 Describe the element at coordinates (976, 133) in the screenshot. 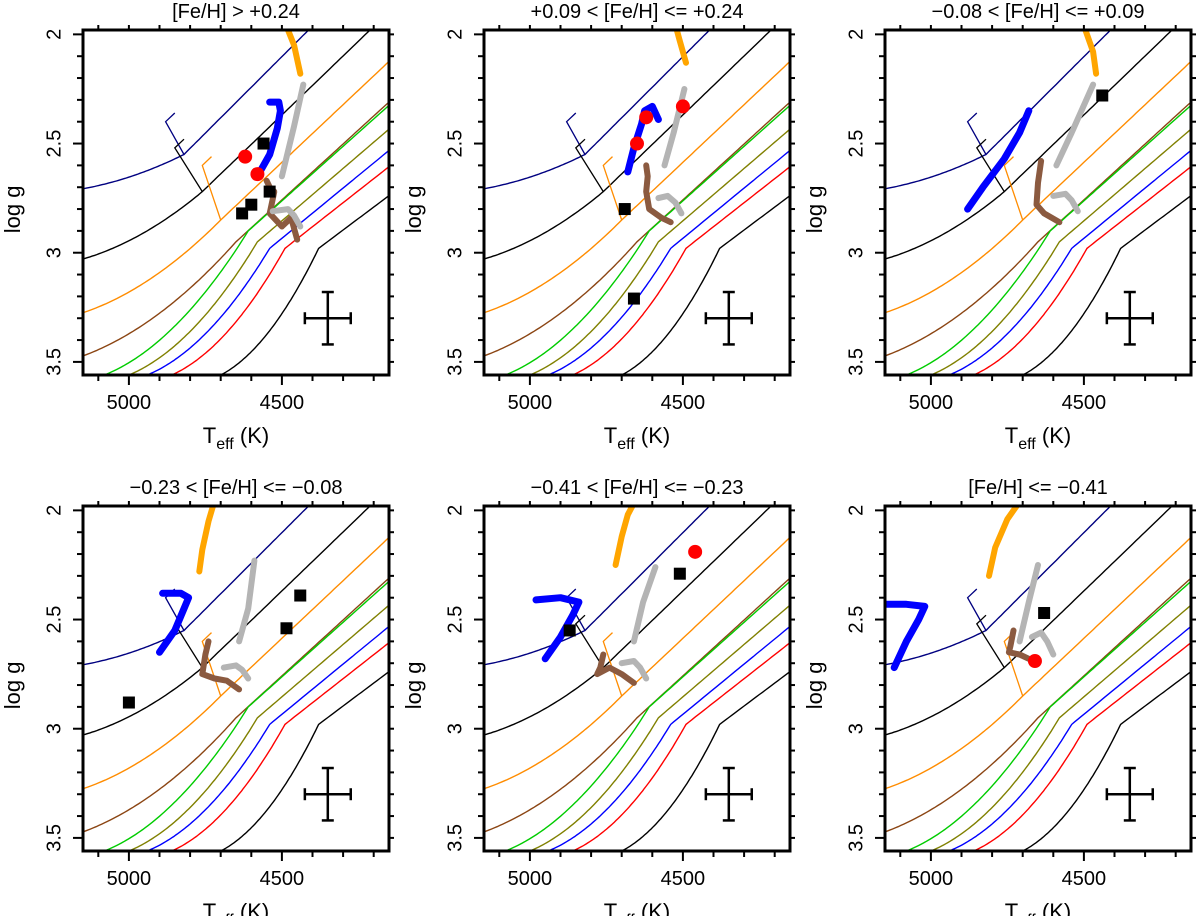

I see `isochrone-loop-navy` at that location.